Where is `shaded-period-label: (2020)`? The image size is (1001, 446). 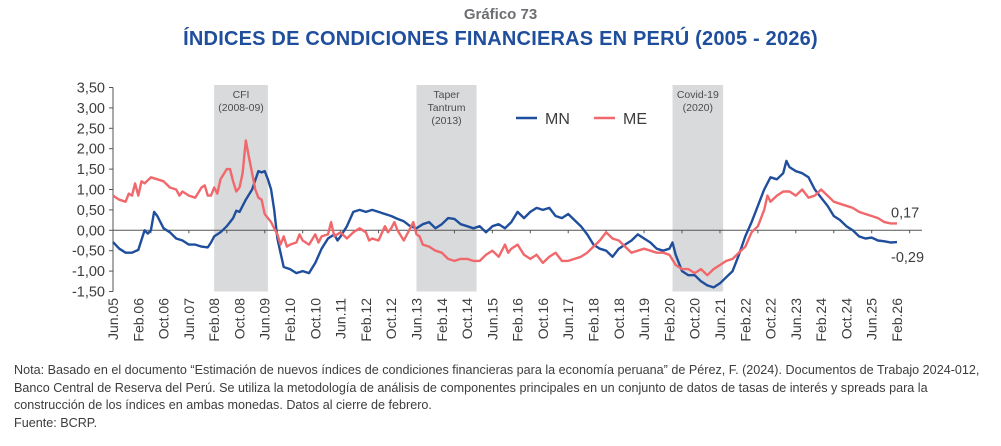 shaded-period-label: (2020) is located at coordinates (698, 108).